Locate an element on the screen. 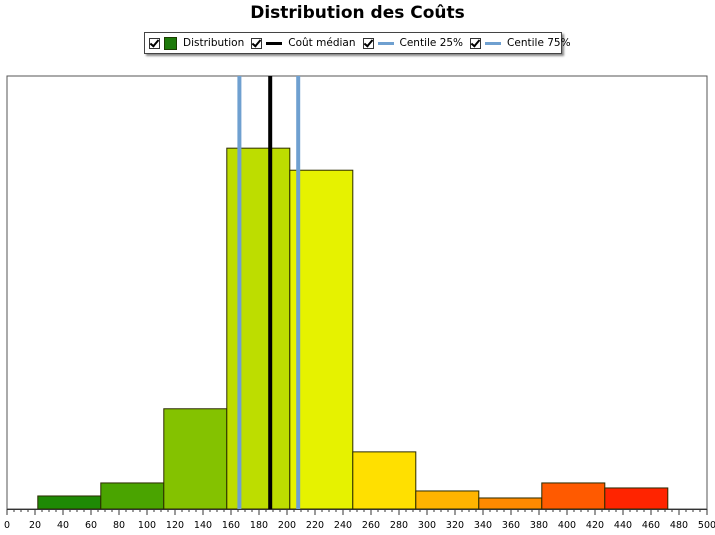  legend-swatch-percentile75 is located at coordinates (493, 43).